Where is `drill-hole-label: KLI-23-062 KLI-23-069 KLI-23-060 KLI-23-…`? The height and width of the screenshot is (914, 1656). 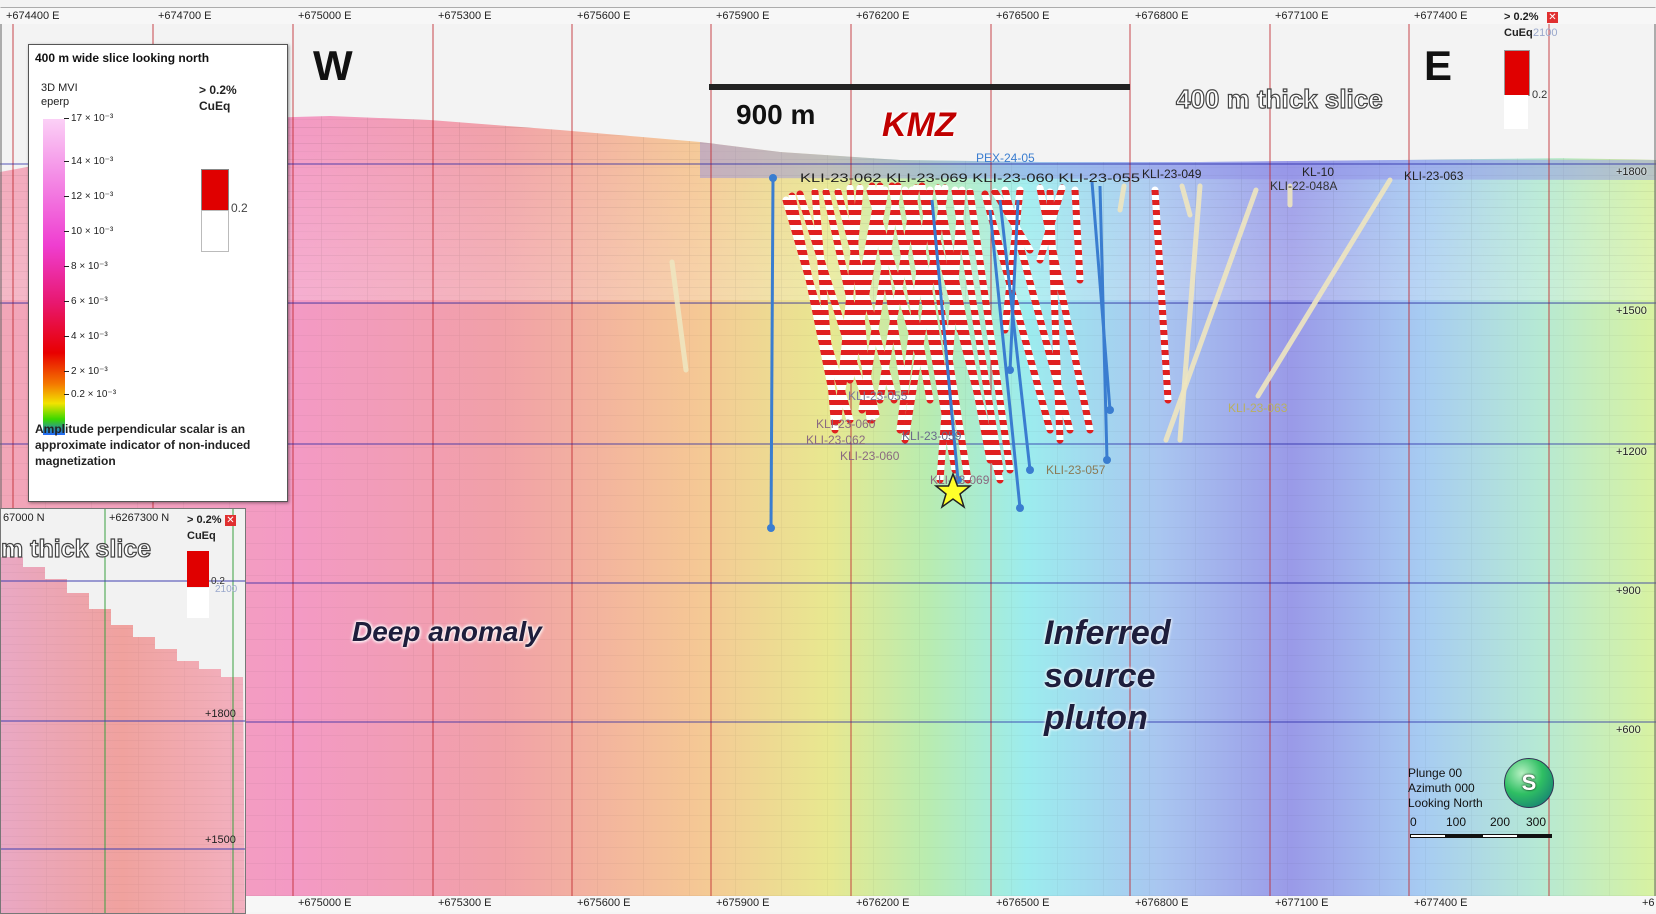
drill-hole-label: KLI-23-062 KLI-23-069 KLI-23-060 KLI-23-… is located at coordinates (970, 178).